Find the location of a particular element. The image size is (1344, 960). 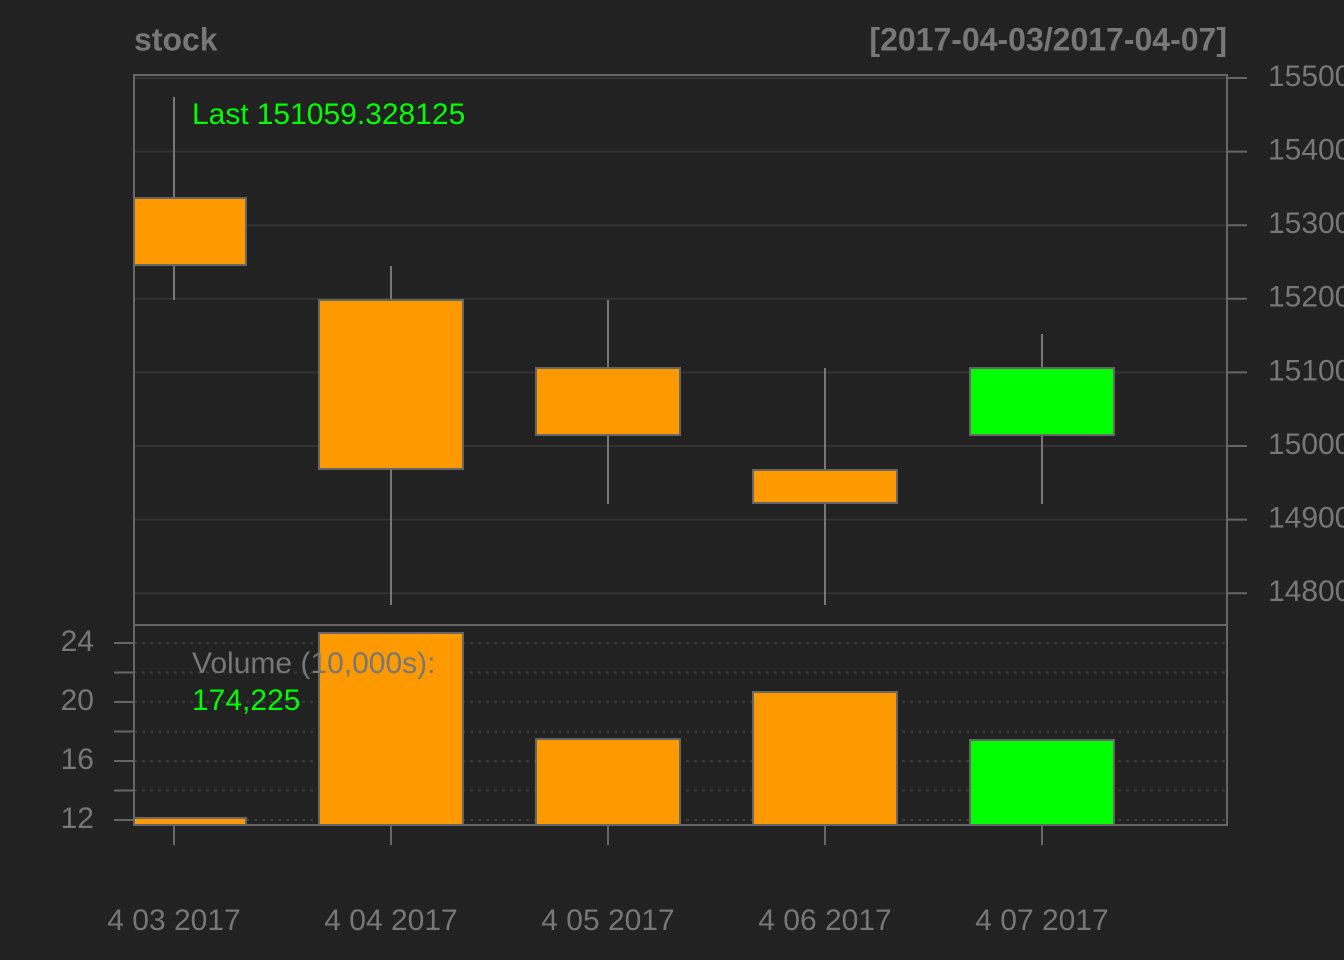

y-tick-label: 155000 is located at coordinates (1306, 76).